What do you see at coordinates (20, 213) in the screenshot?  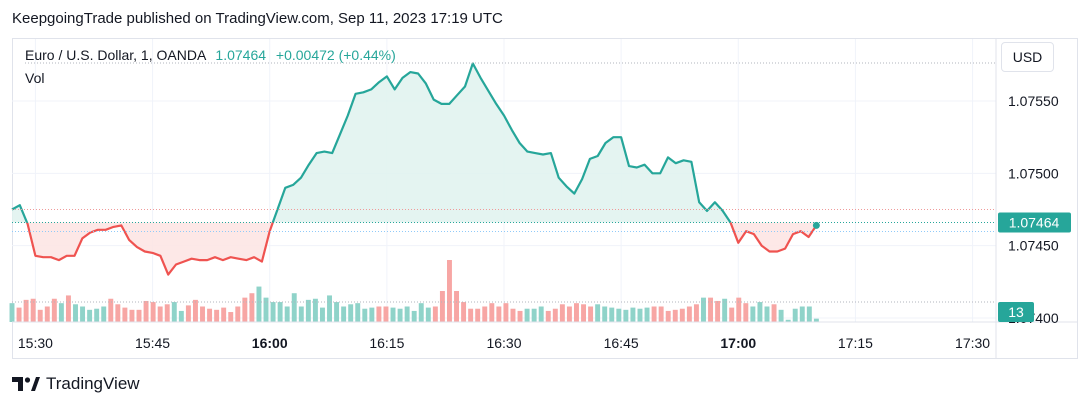 I see `price-line-up` at bounding box center [20, 213].